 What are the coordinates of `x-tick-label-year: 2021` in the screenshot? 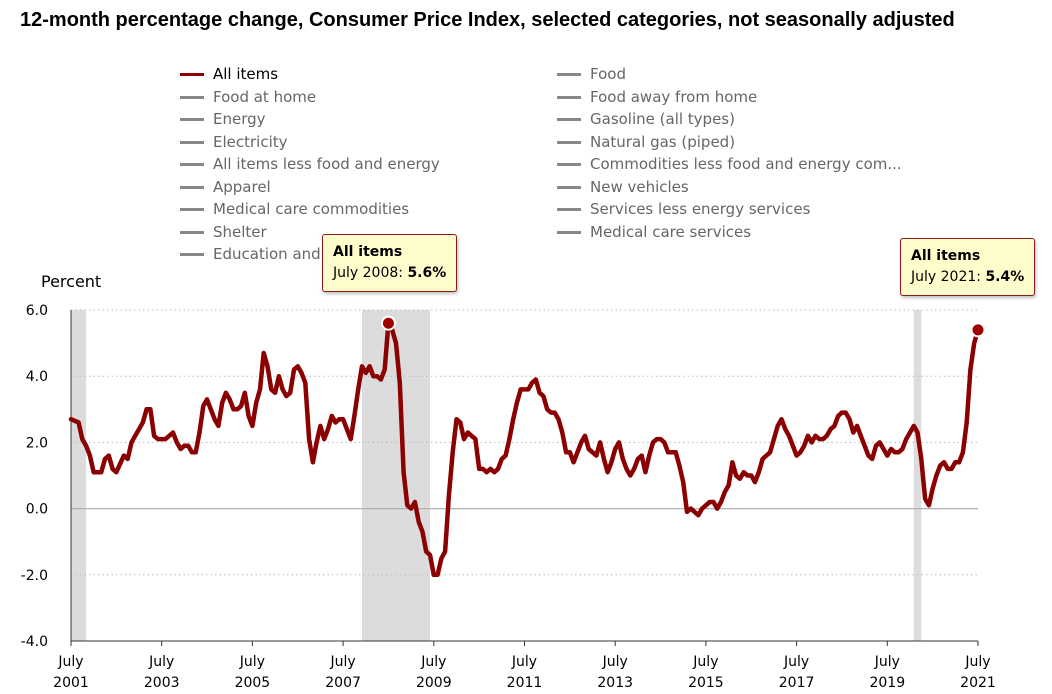 It's located at (978, 683).